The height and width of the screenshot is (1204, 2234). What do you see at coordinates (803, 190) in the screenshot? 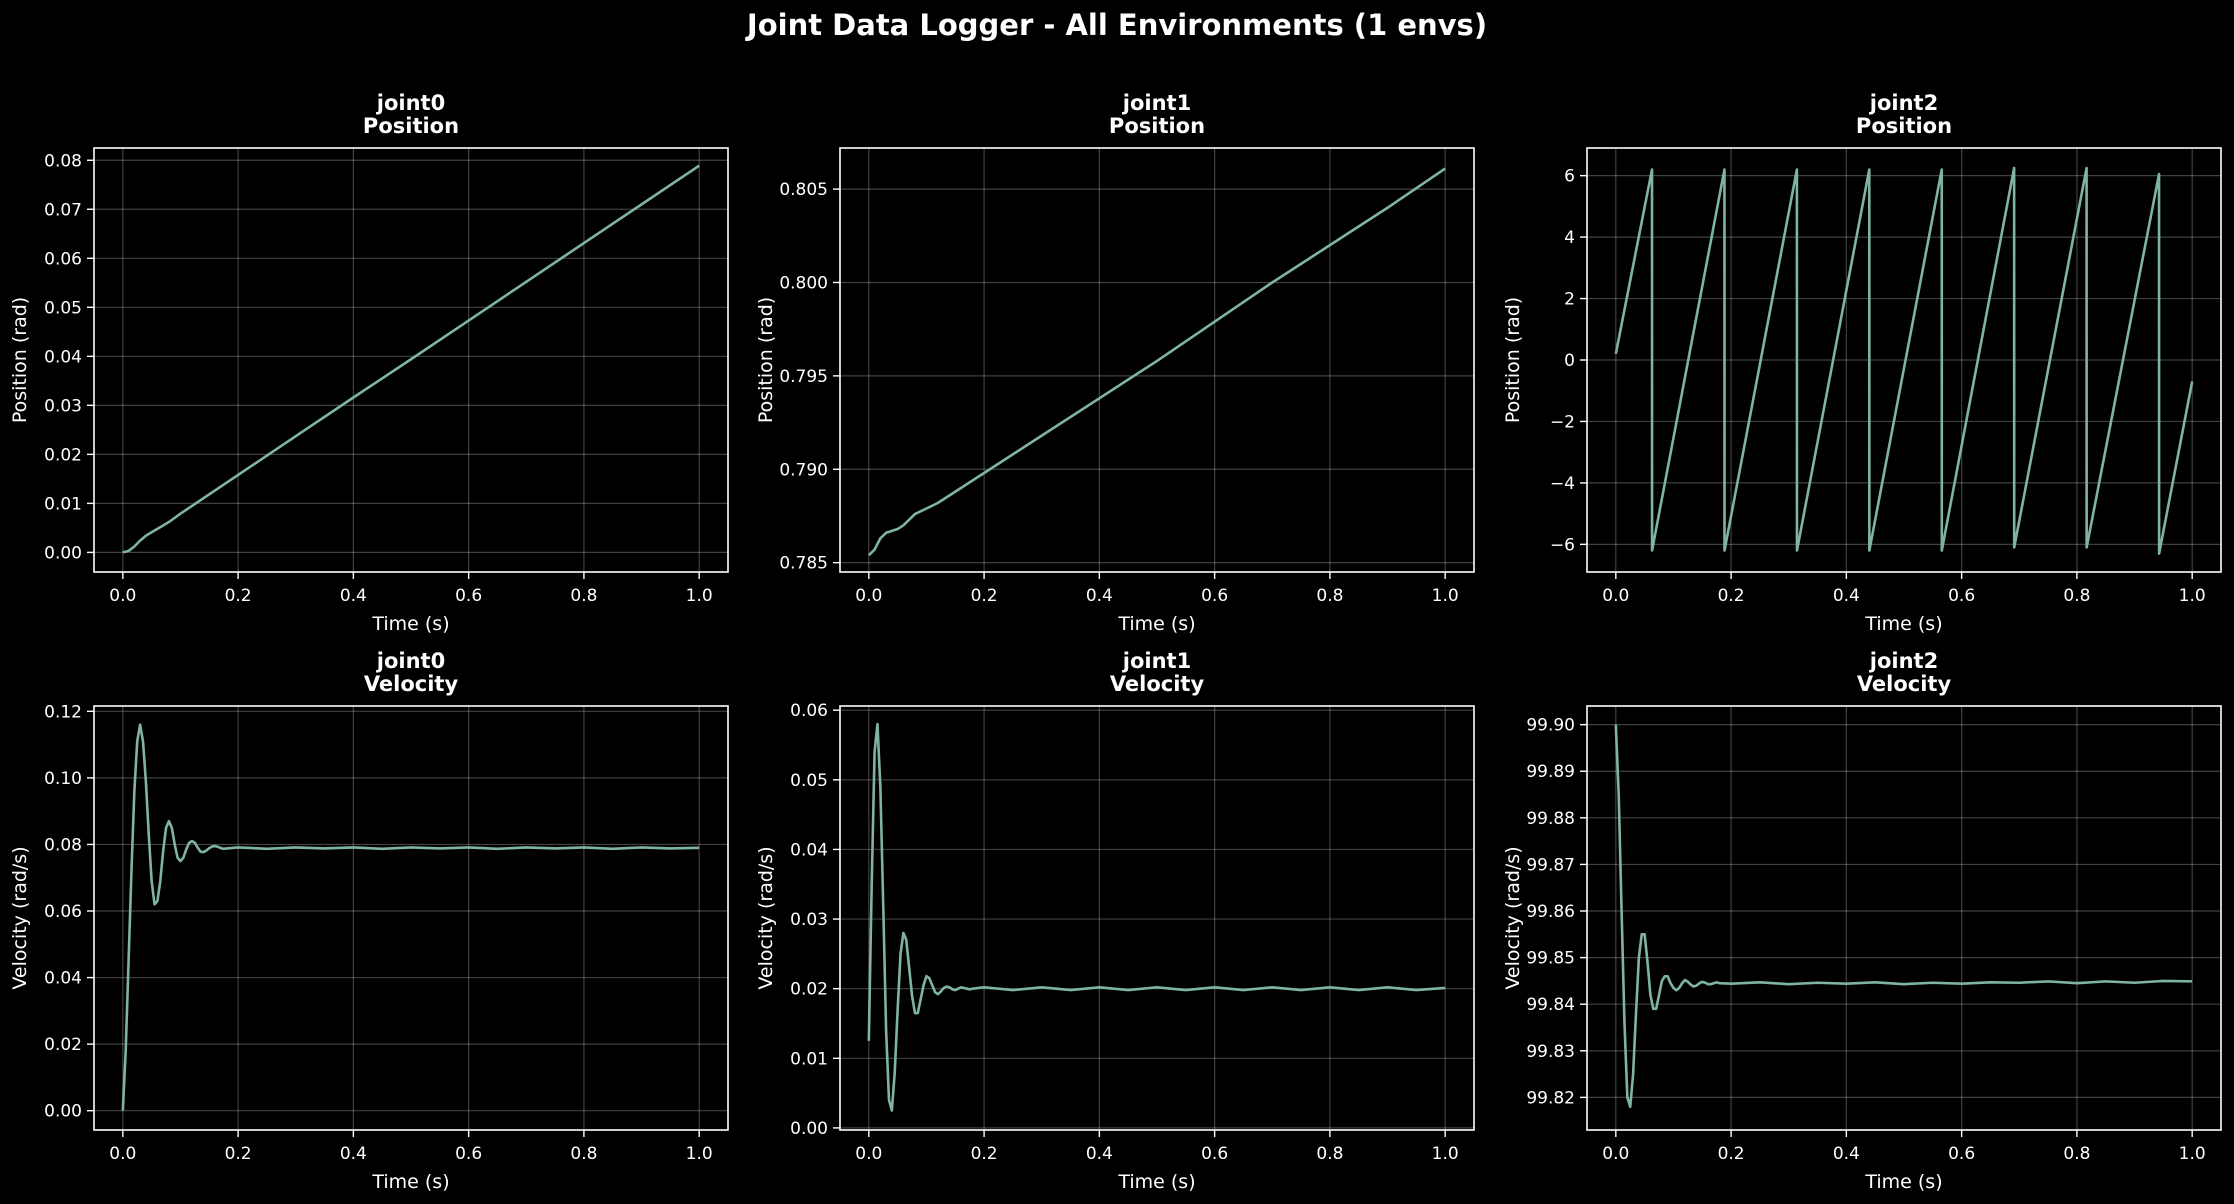
I see `y-tick-label: 0.805` at bounding box center [803, 190].